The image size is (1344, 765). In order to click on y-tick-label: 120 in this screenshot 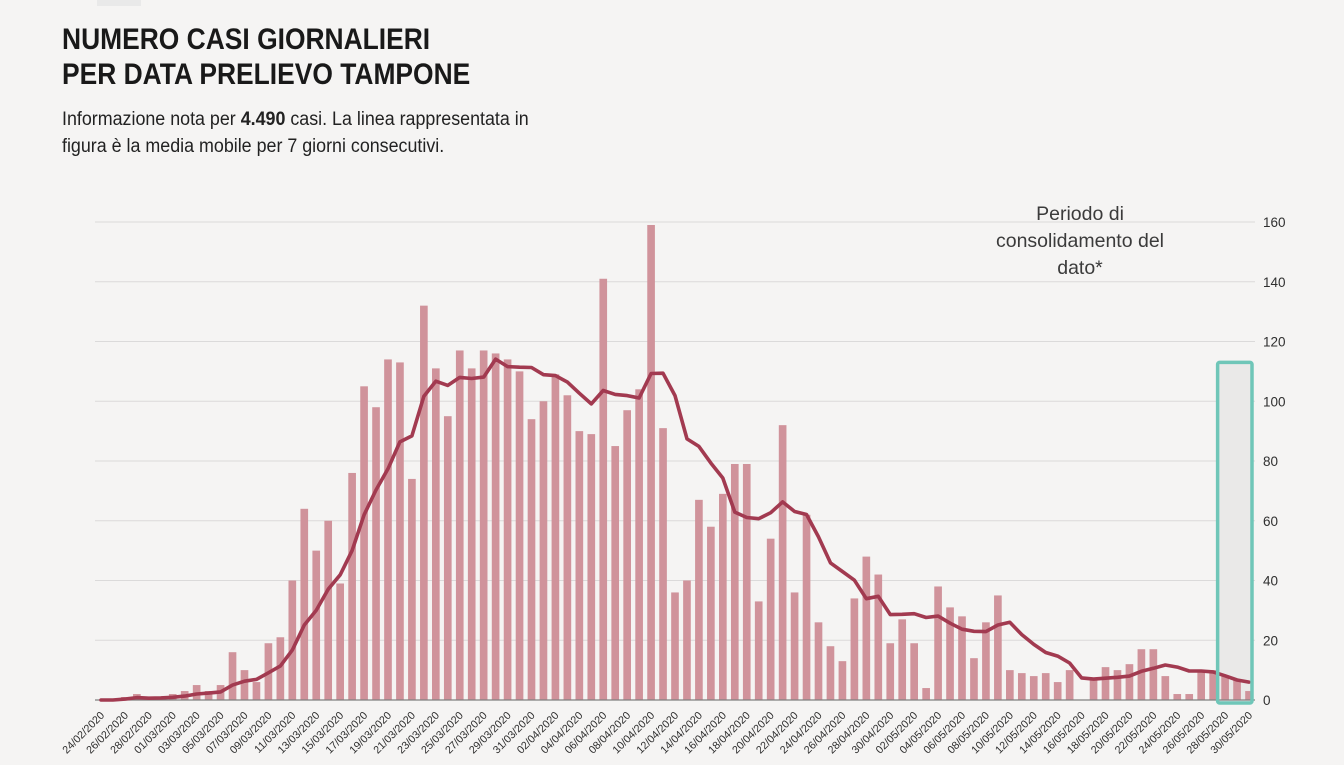, I will do `click(1274, 342)`.